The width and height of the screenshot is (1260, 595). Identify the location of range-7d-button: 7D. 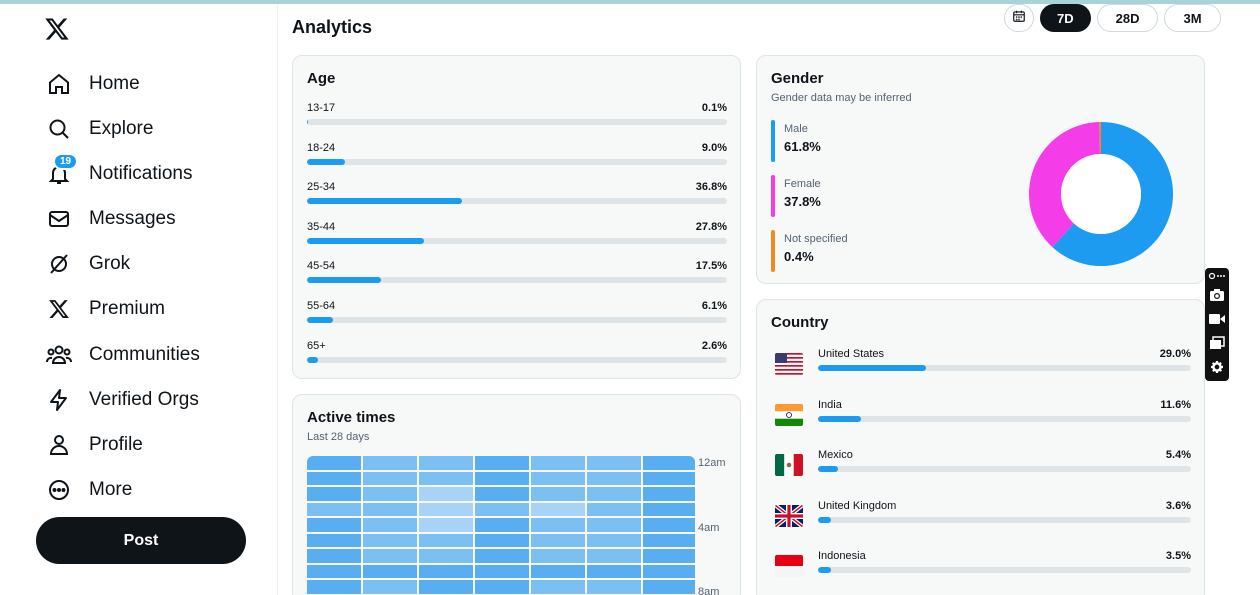
(1065, 18).